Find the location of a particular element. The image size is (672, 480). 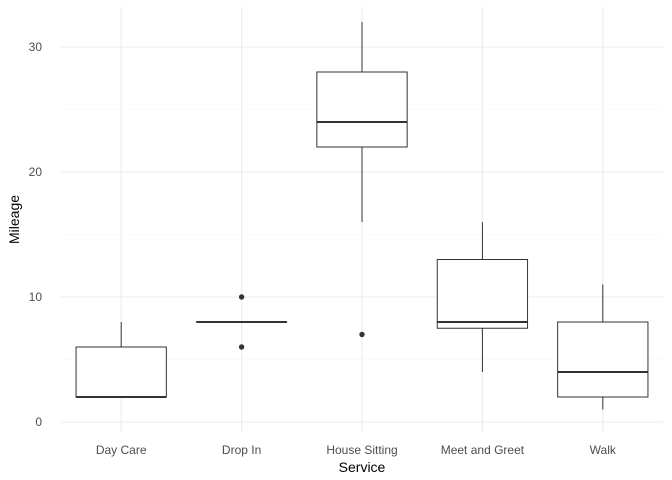

box-walk is located at coordinates (603, 347).